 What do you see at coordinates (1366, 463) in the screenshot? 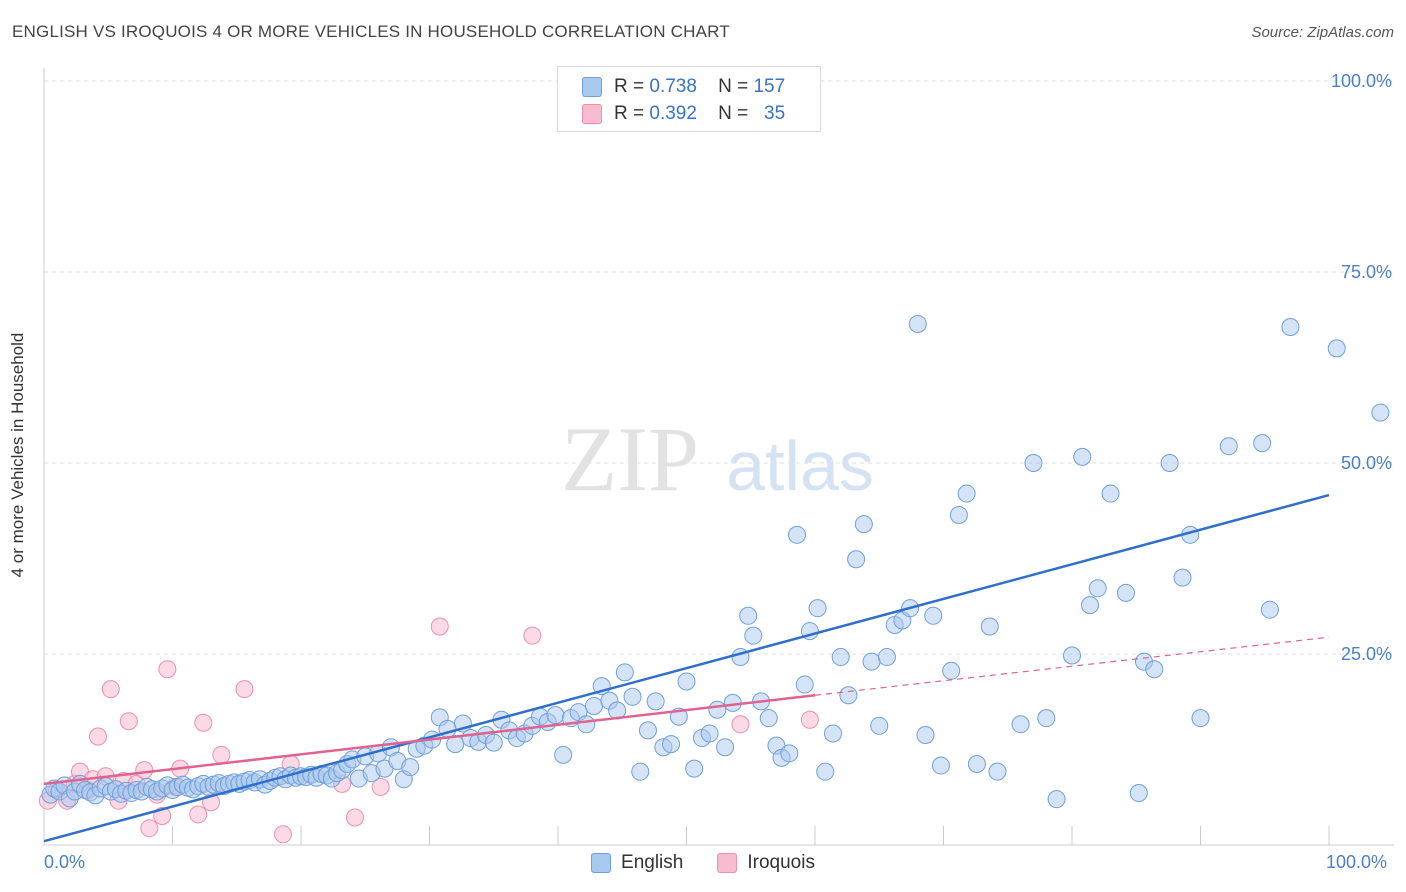
I see `y-tick-label: 50.0%` at bounding box center [1366, 463].